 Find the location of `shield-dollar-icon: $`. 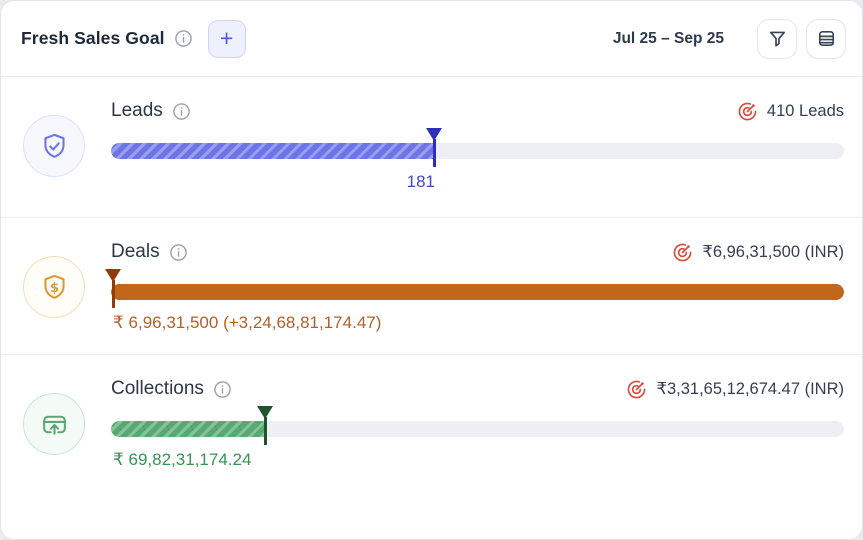

shield-dollar-icon: $ is located at coordinates (54, 287).